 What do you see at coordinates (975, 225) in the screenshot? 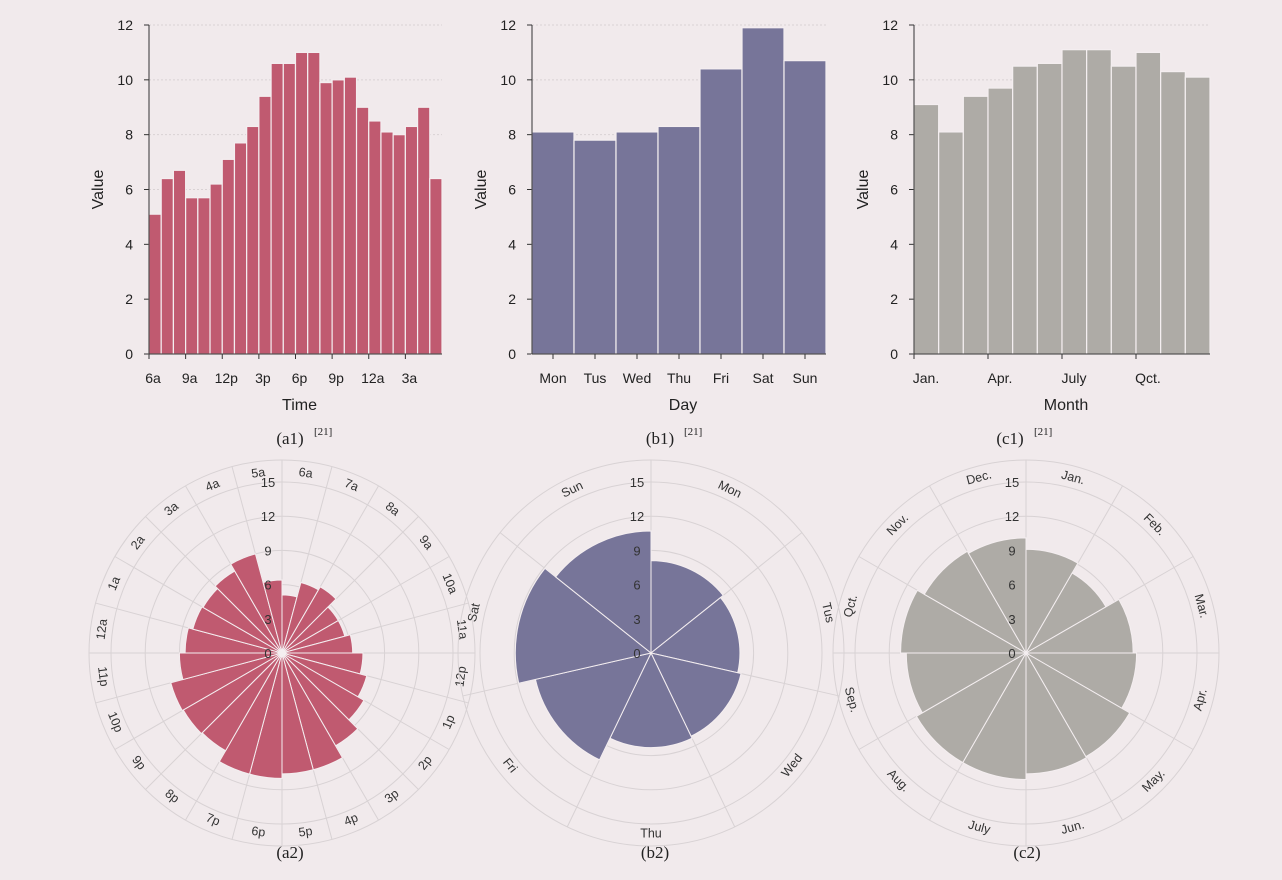
I see `bar-Mar.` at bounding box center [975, 225].